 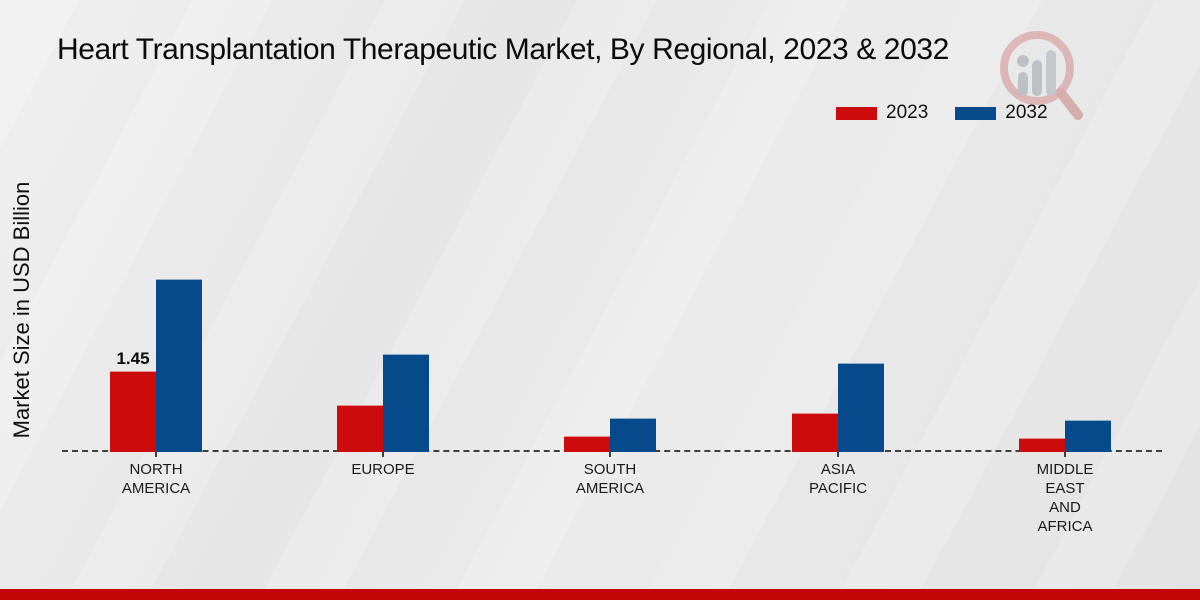 I want to click on legend-label-2032: 2032, so click(x=1026, y=112).